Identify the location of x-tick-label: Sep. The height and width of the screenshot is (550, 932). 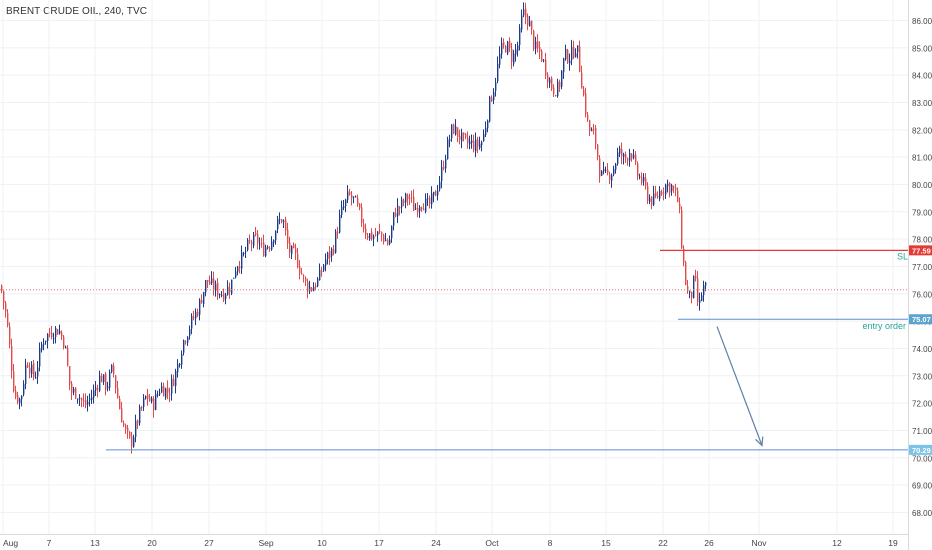
(265, 543).